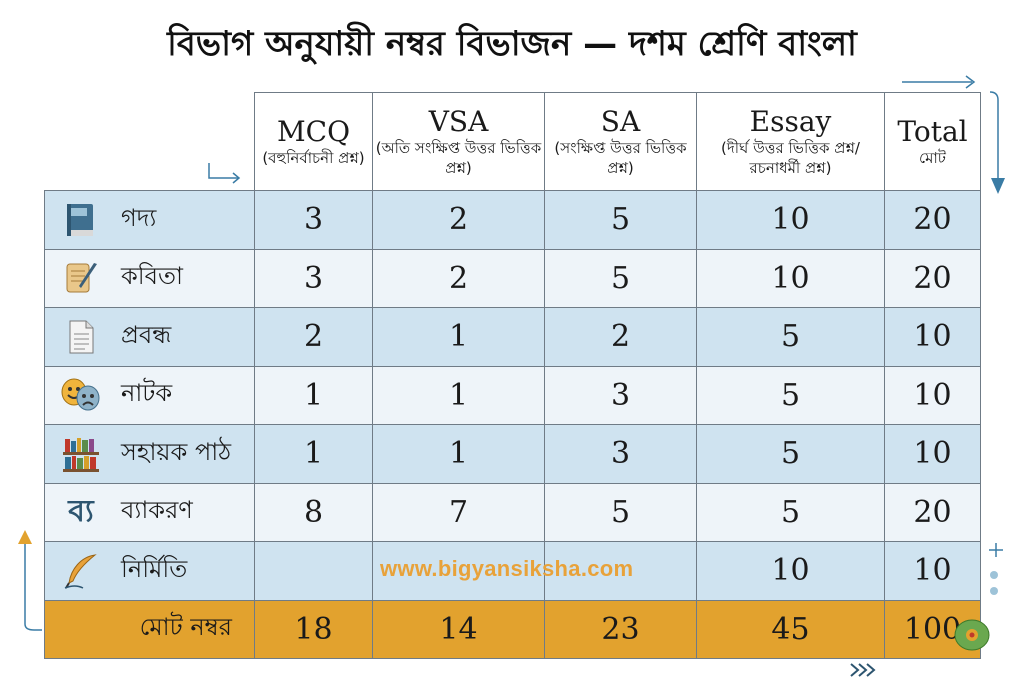 The height and width of the screenshot is (683, 1024). I want to click on header-sa-sub: (সংক্ষিপ্ত উত্তর ভিত্তিক প্রশ্ন), so click(620, 157).